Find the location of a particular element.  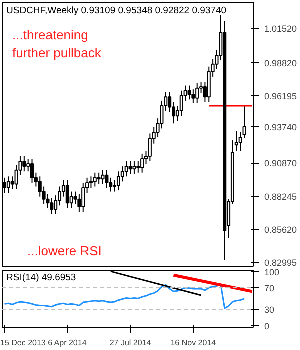

x-tick-label: 27 Jul 2014 is located at coordinates (131, 343).